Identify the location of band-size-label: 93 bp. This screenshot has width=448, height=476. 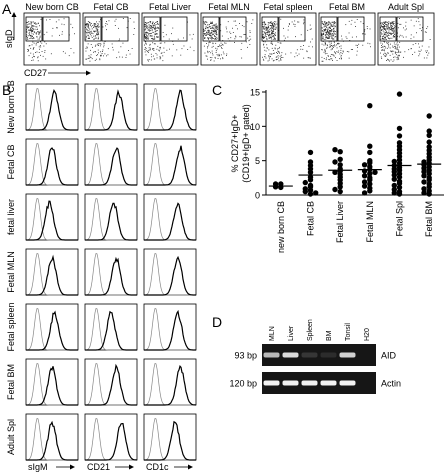
(245, 356).